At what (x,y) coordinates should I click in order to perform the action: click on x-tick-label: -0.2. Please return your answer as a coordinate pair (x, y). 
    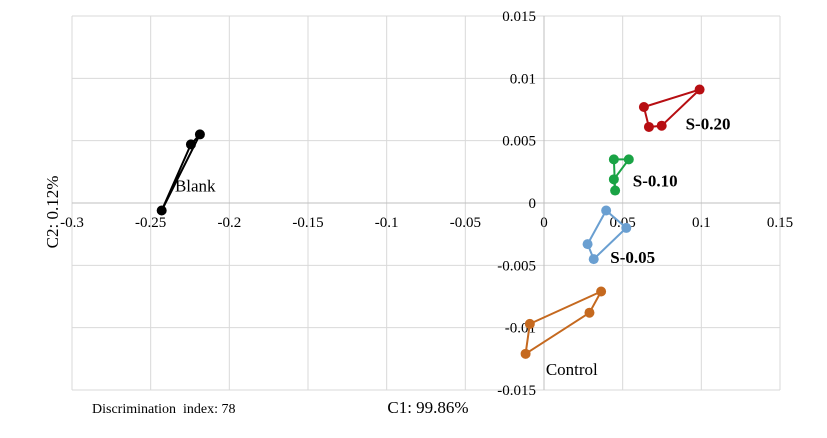
    Looking at the image, I should click on (229, 223).